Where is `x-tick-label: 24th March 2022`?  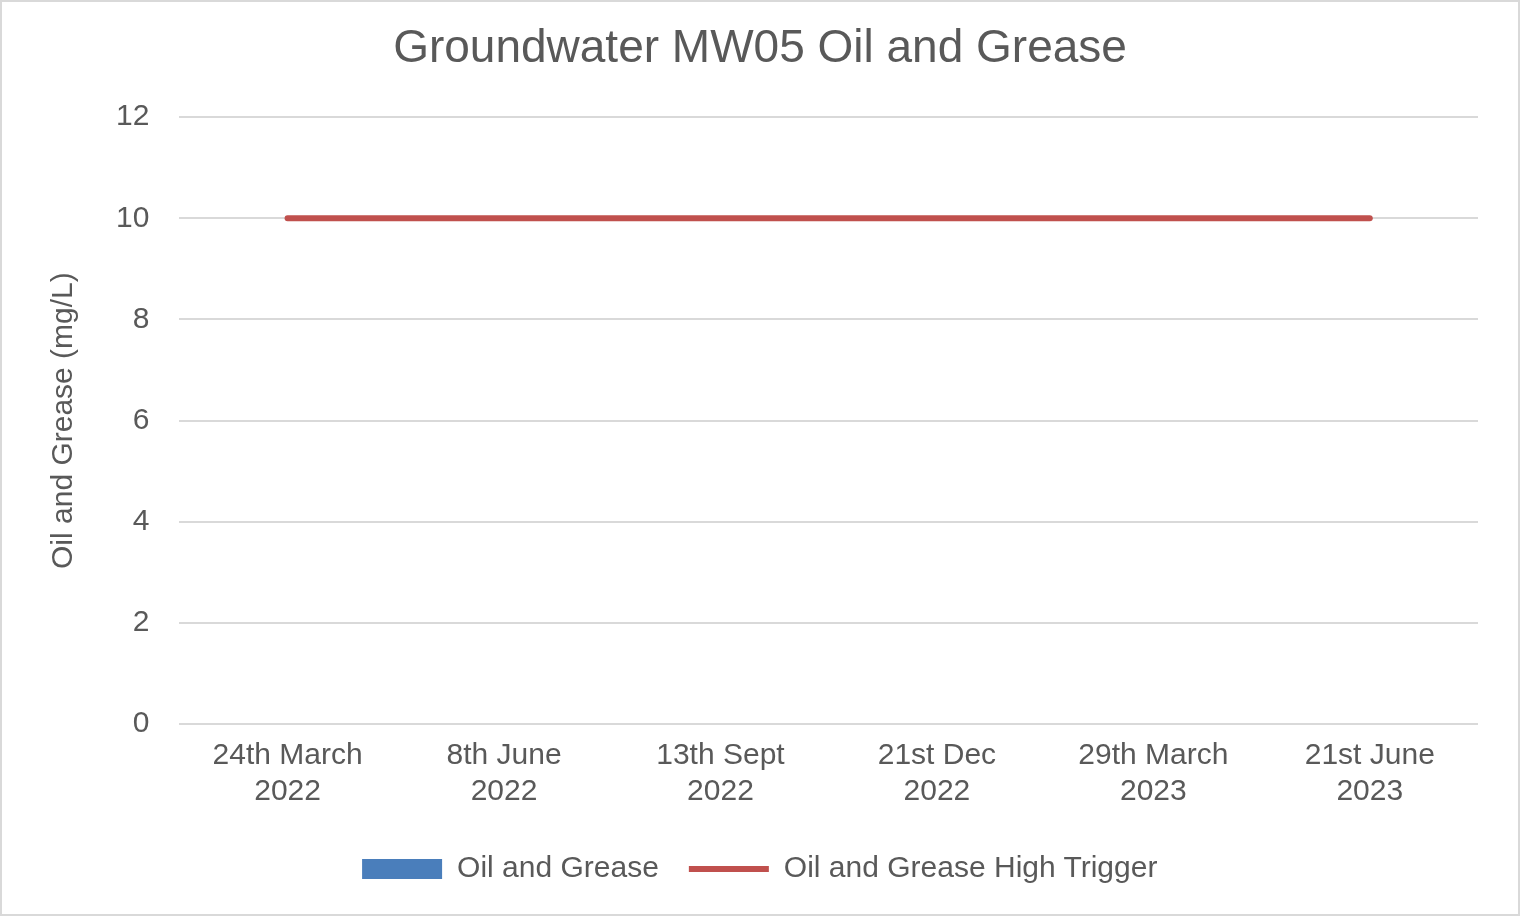 x-tick-label: 24th March 2022 is located at coordinates (287, 772).